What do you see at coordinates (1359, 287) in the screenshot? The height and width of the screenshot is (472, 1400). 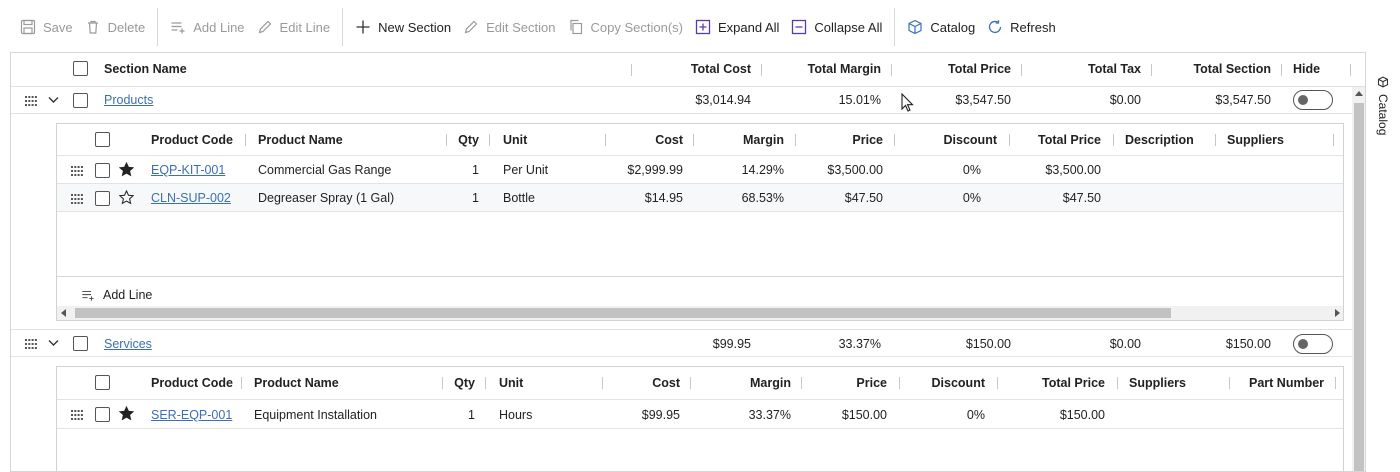 I see `vertical-scroll-thumb` at bounding box center [1359, 287].